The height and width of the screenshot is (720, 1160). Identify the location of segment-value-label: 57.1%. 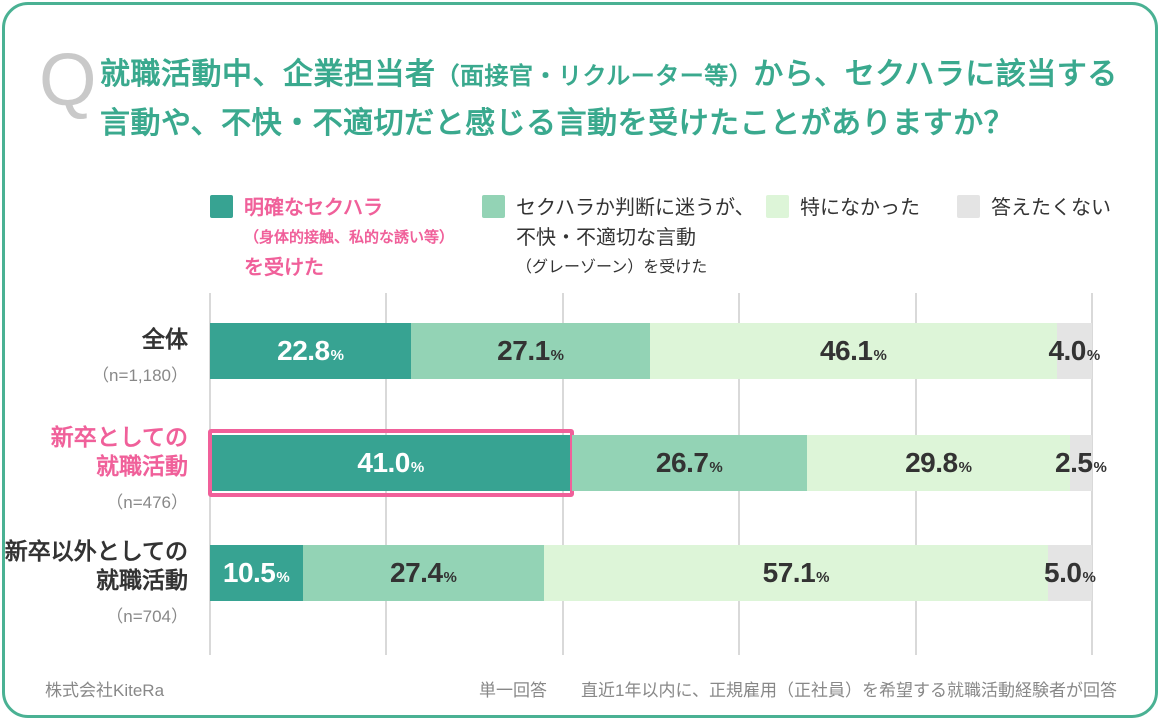
(796, 572).